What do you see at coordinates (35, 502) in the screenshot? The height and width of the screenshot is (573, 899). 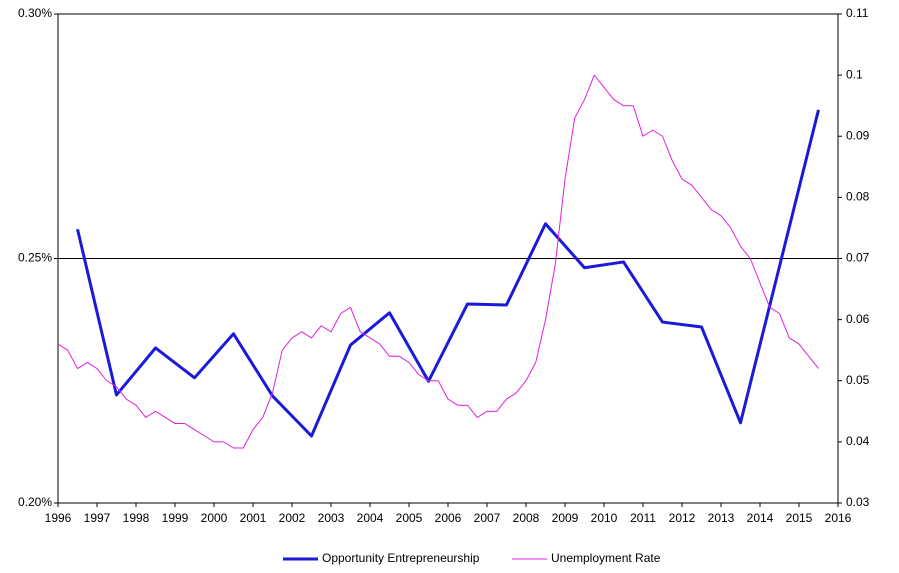 I see `y-tick-label: 0.20%` at bounding box center [35, 502].